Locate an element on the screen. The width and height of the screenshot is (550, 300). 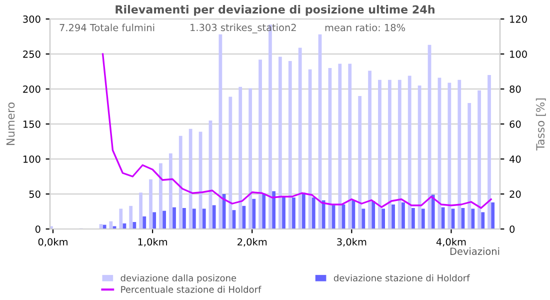
y2-tick-label: 60 is located at coordinates (515, 124).